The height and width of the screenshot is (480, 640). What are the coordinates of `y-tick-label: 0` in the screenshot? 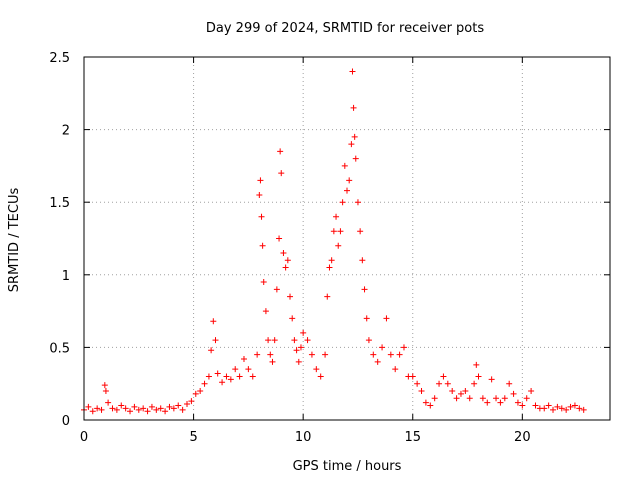 It's located at (66, 421).